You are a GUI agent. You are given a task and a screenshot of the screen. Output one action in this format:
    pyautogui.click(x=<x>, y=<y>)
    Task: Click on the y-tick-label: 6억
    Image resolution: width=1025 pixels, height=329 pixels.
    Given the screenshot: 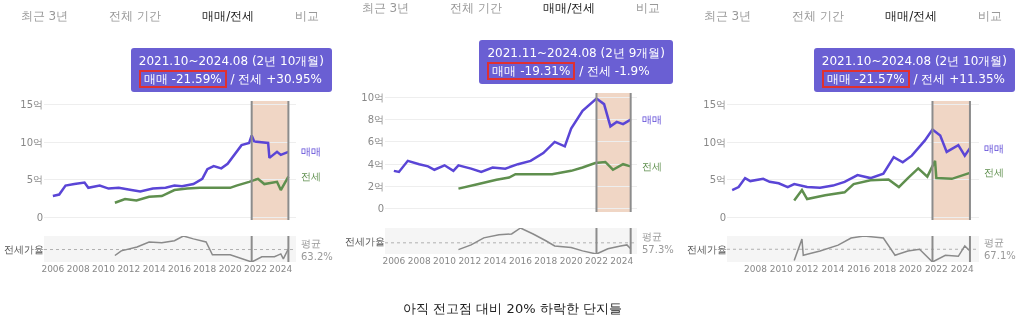 What is the action you would take?
    pyautogui.click(x=375, y=142)
    